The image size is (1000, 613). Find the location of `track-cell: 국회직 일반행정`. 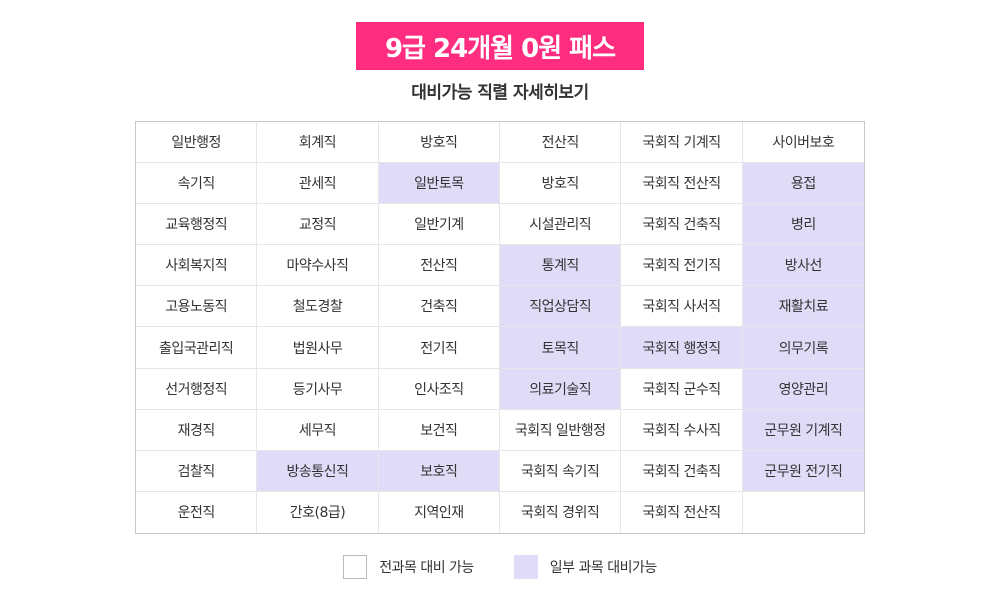

track-cell: 국회직 일반행정 is located at coordinates (561, 430).